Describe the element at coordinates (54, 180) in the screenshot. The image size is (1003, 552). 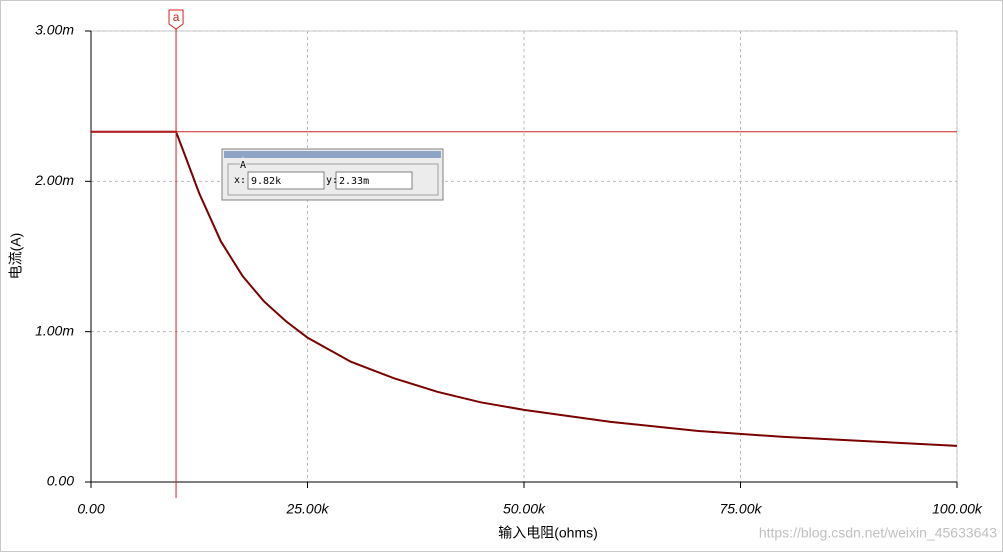
I see `y-tick-label: 2.00m` at that location.